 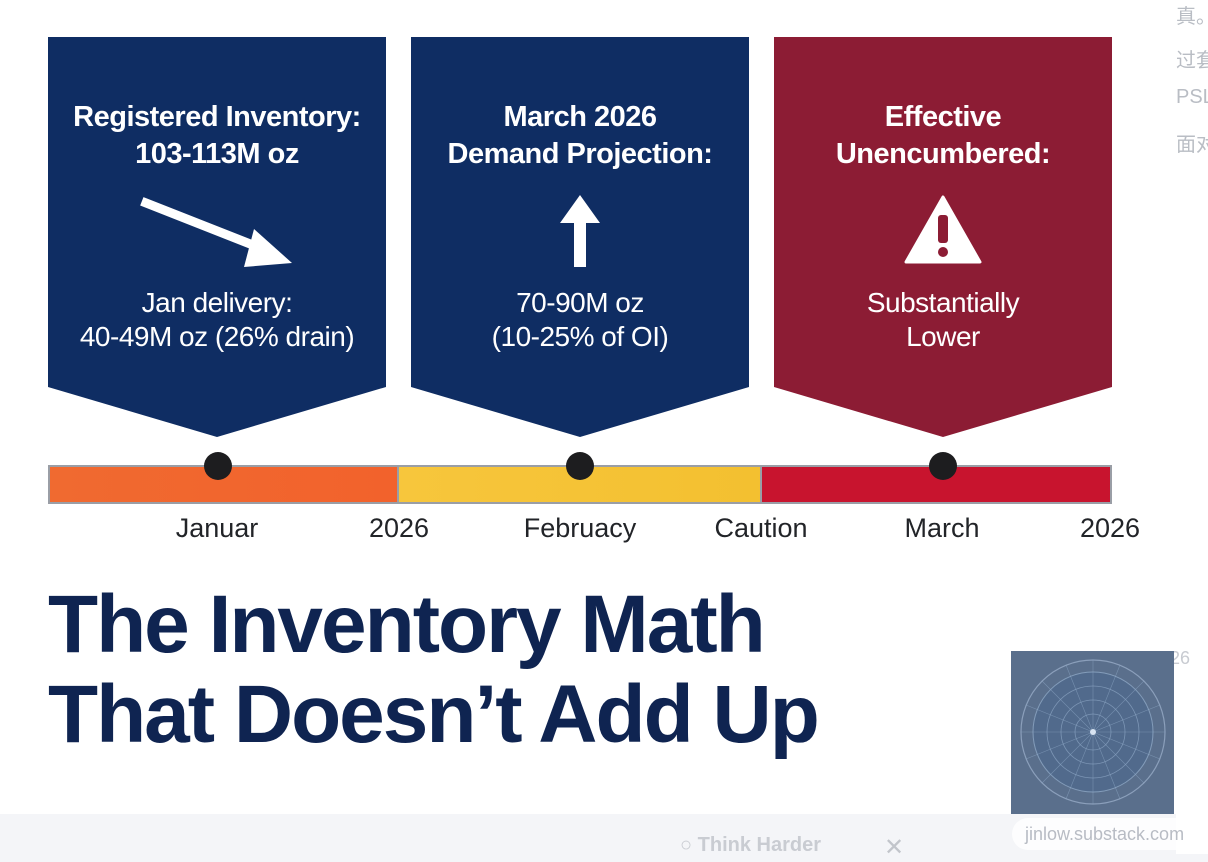 I want to click on warning-triangle-icon, so click(x=943, y=229).